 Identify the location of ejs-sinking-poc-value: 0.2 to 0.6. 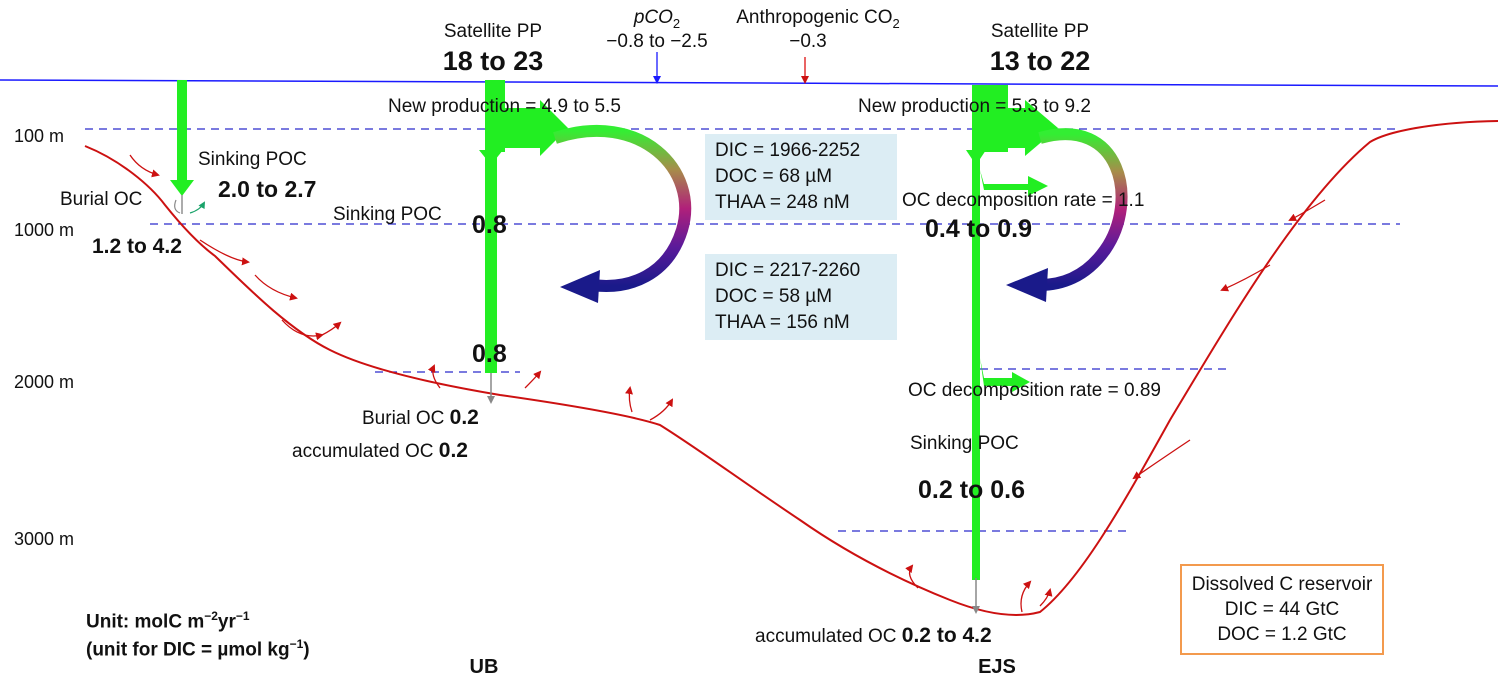
(971, 490).